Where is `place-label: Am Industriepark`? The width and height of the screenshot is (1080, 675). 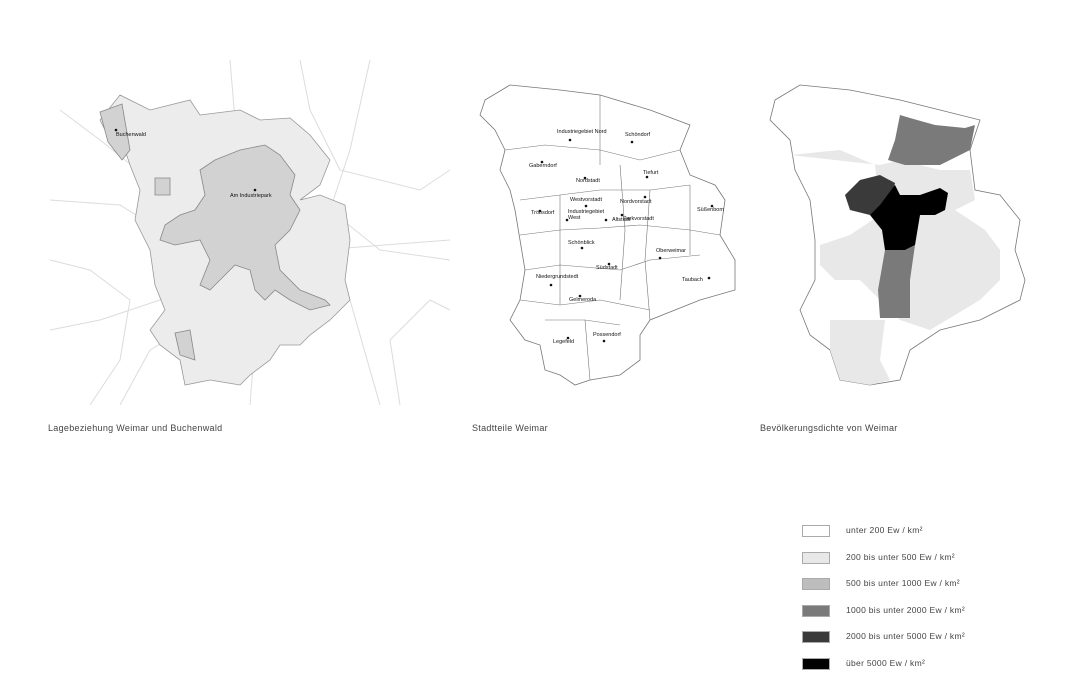 place-label: Am Industriepark is located at coordinates (251, 196).